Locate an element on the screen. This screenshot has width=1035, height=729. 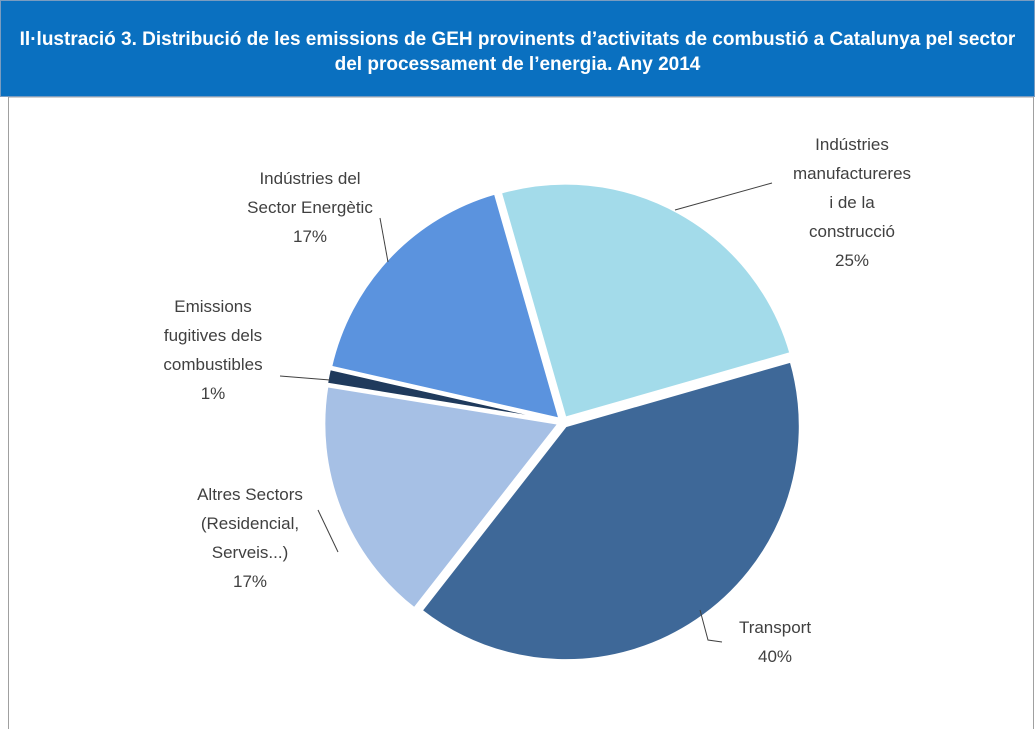
value-label: 40% is located at coordinates (775, 656).